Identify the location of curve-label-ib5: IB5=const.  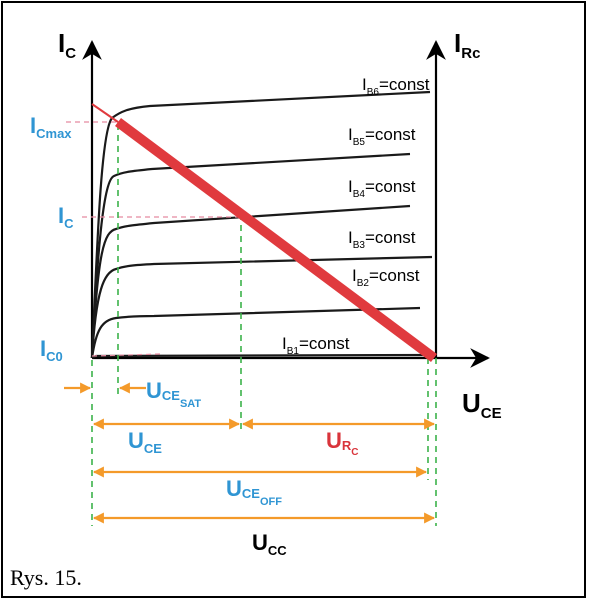
(382, 136).